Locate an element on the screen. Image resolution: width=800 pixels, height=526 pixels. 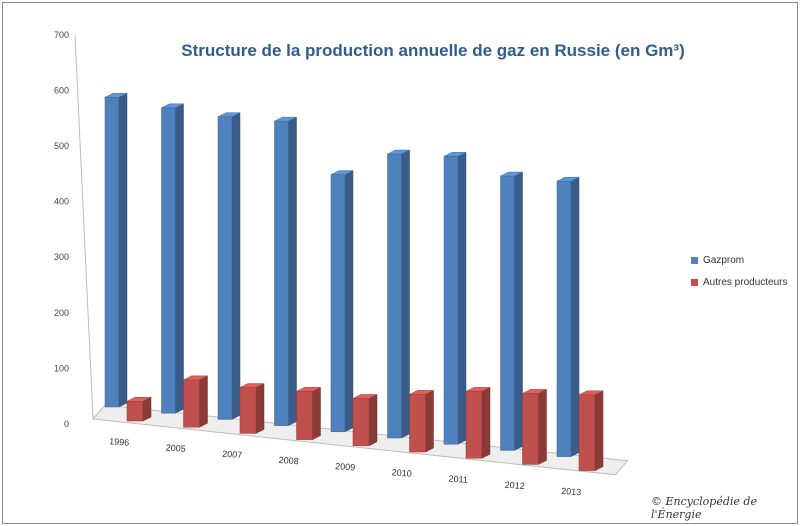
y-axis-line is located at coordinates (84, 227).